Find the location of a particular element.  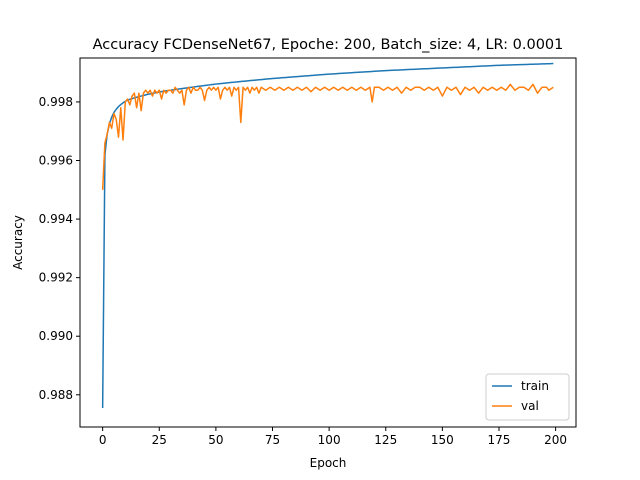

y-axis-label: Accuracy is located at coordinates (18, 242).